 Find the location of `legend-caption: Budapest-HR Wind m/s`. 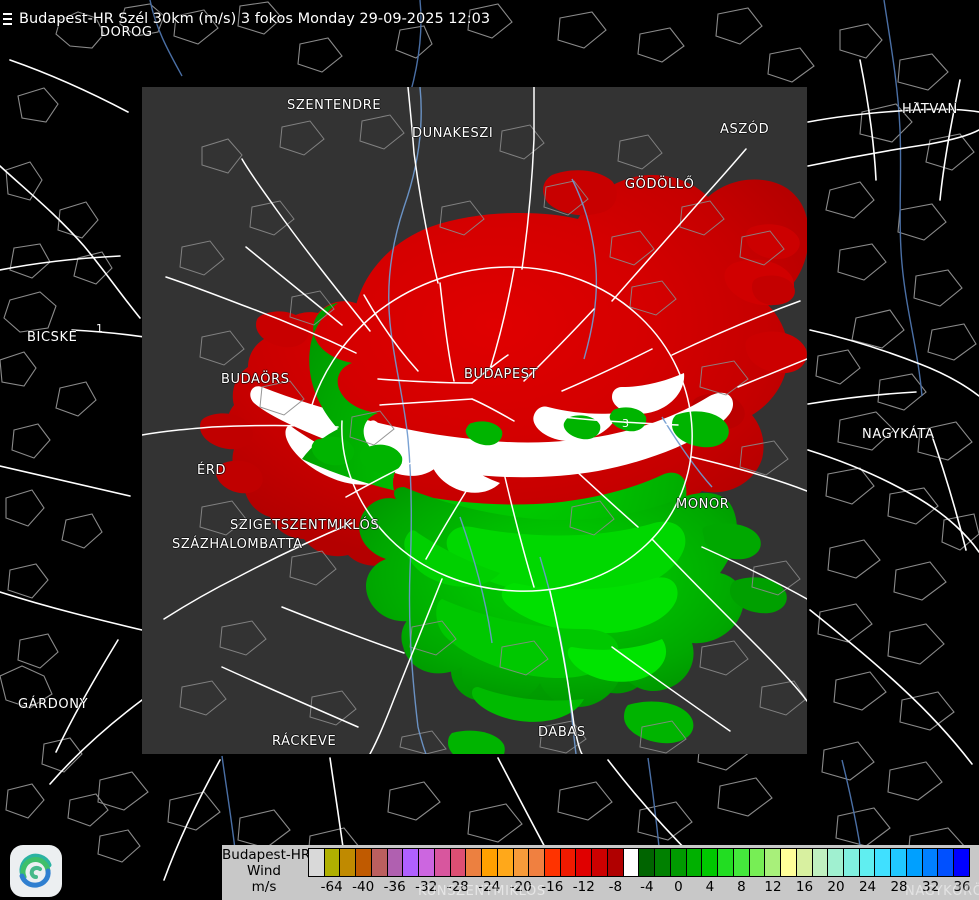

legend-caption: Budapest-HR Wind m/s is located at coordinates (266, 871).